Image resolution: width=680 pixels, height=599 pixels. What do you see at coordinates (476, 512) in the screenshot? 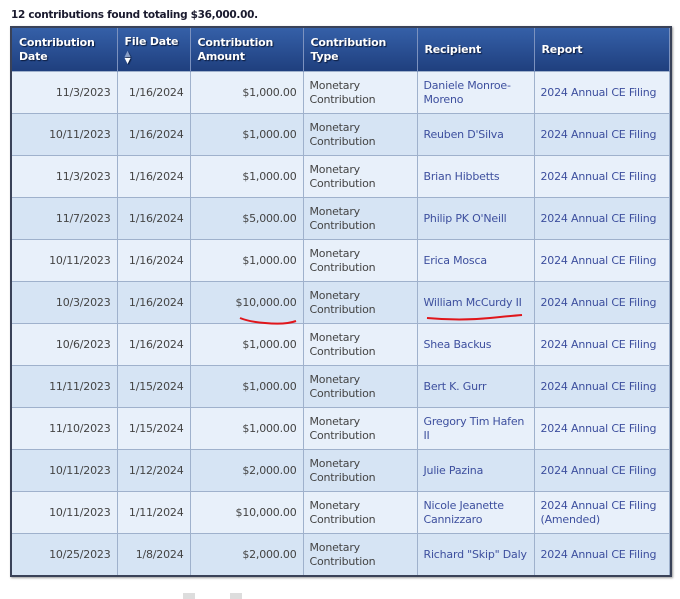
I see `recipient-link: Nicole Jeanette Cannizzaro` at bounding box center [476, 512].